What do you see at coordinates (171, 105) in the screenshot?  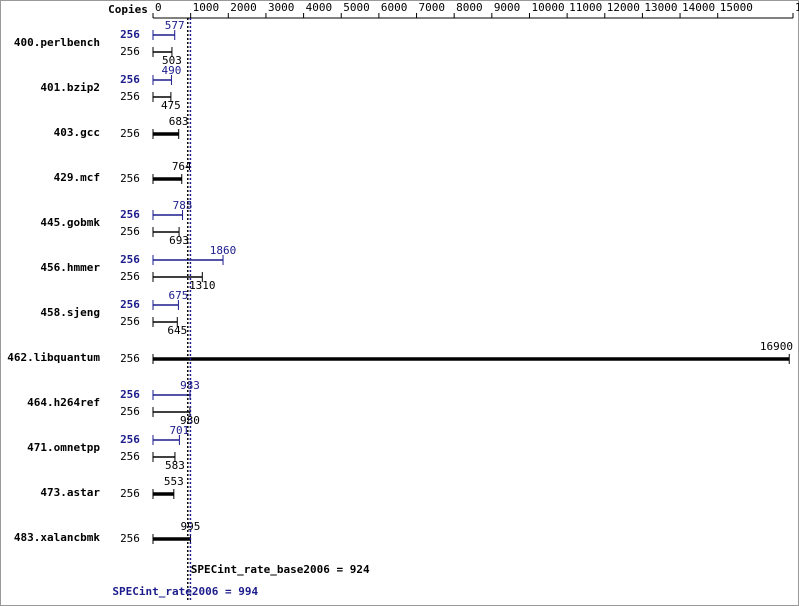 I see `value-label: 475` at bounding box center [171, 105].